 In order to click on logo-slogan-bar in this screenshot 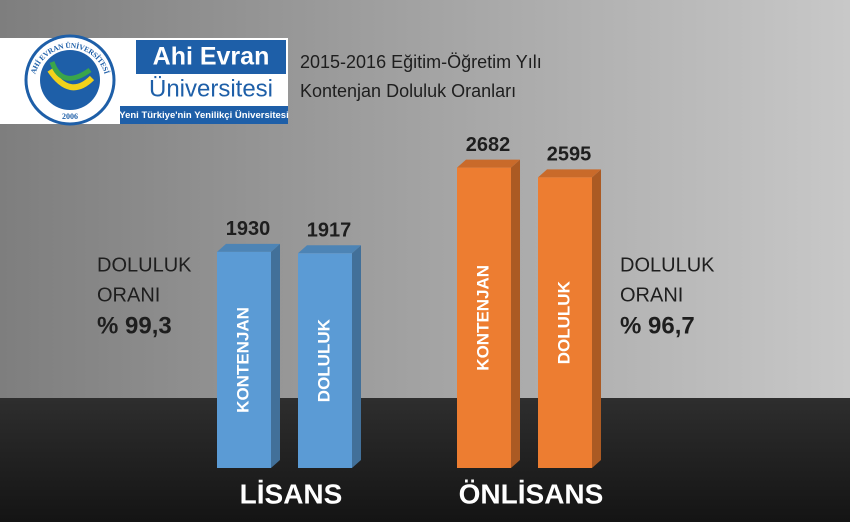, I will do `click(204, 115)`.